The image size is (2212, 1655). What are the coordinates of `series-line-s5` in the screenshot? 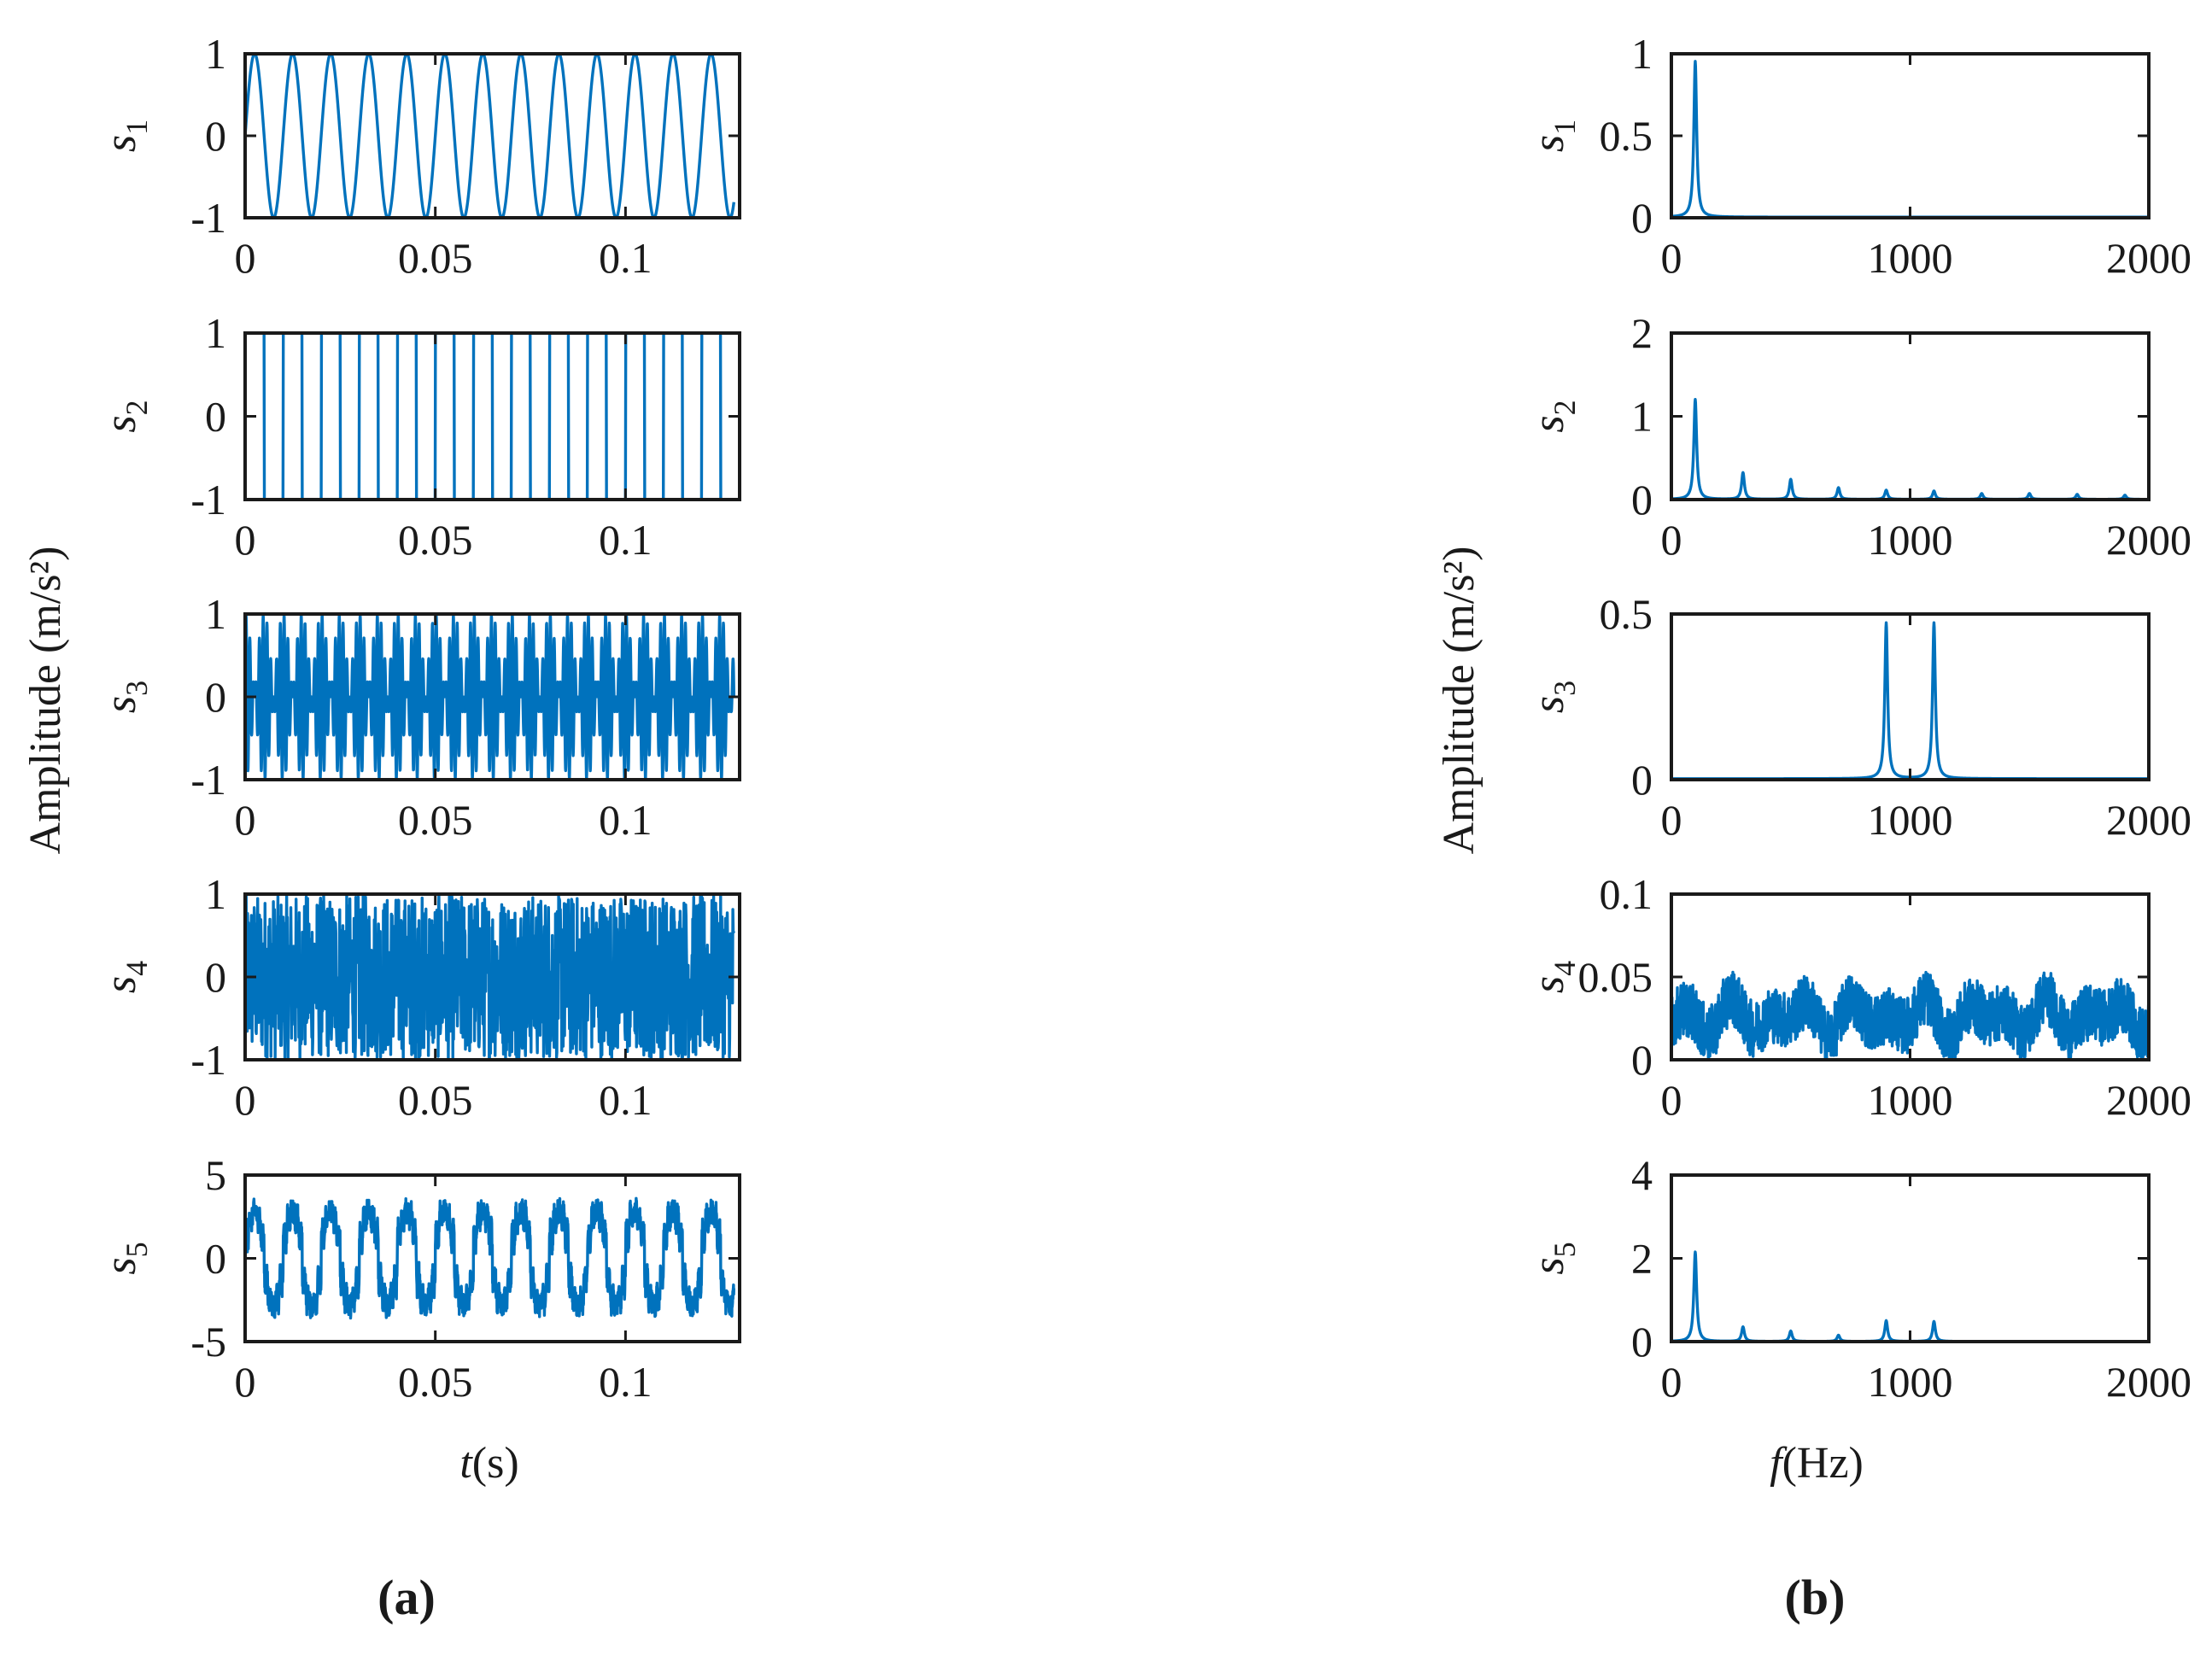 It's located at (1910, 1296).